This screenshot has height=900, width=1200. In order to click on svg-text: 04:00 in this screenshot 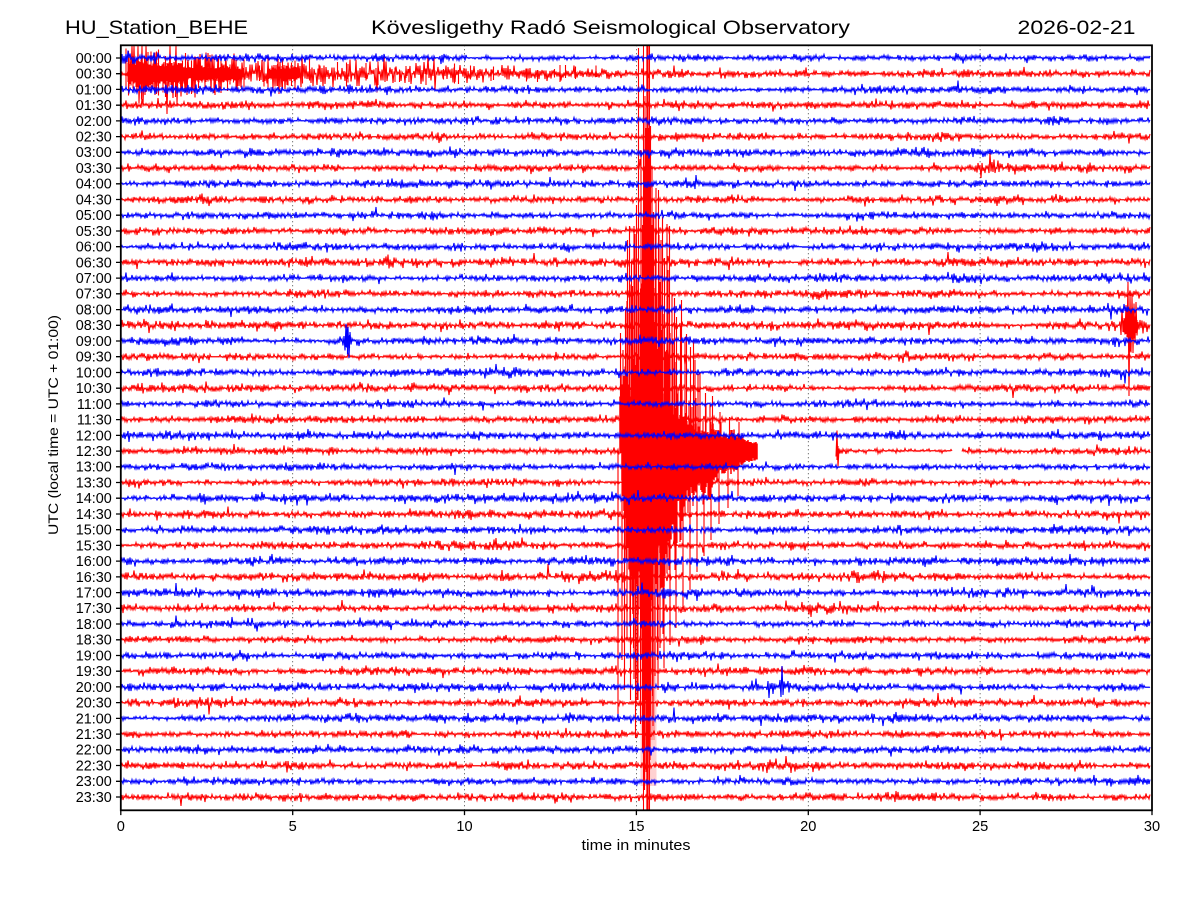, I will do `click(94, 185)`.